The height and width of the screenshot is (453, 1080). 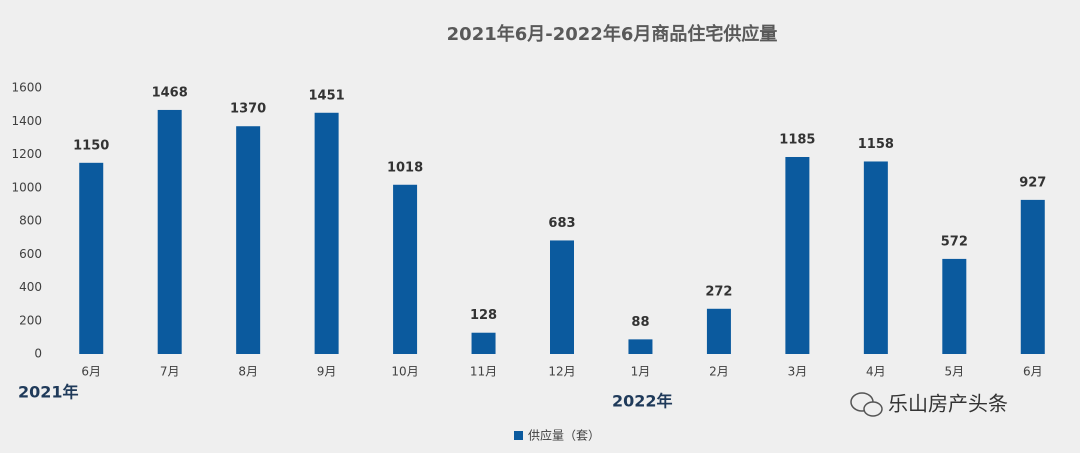 What do you see at coordinates (798, 372) in the screenshot?
I see `x-tick-label: 3月` at bounding box center [798, 372].